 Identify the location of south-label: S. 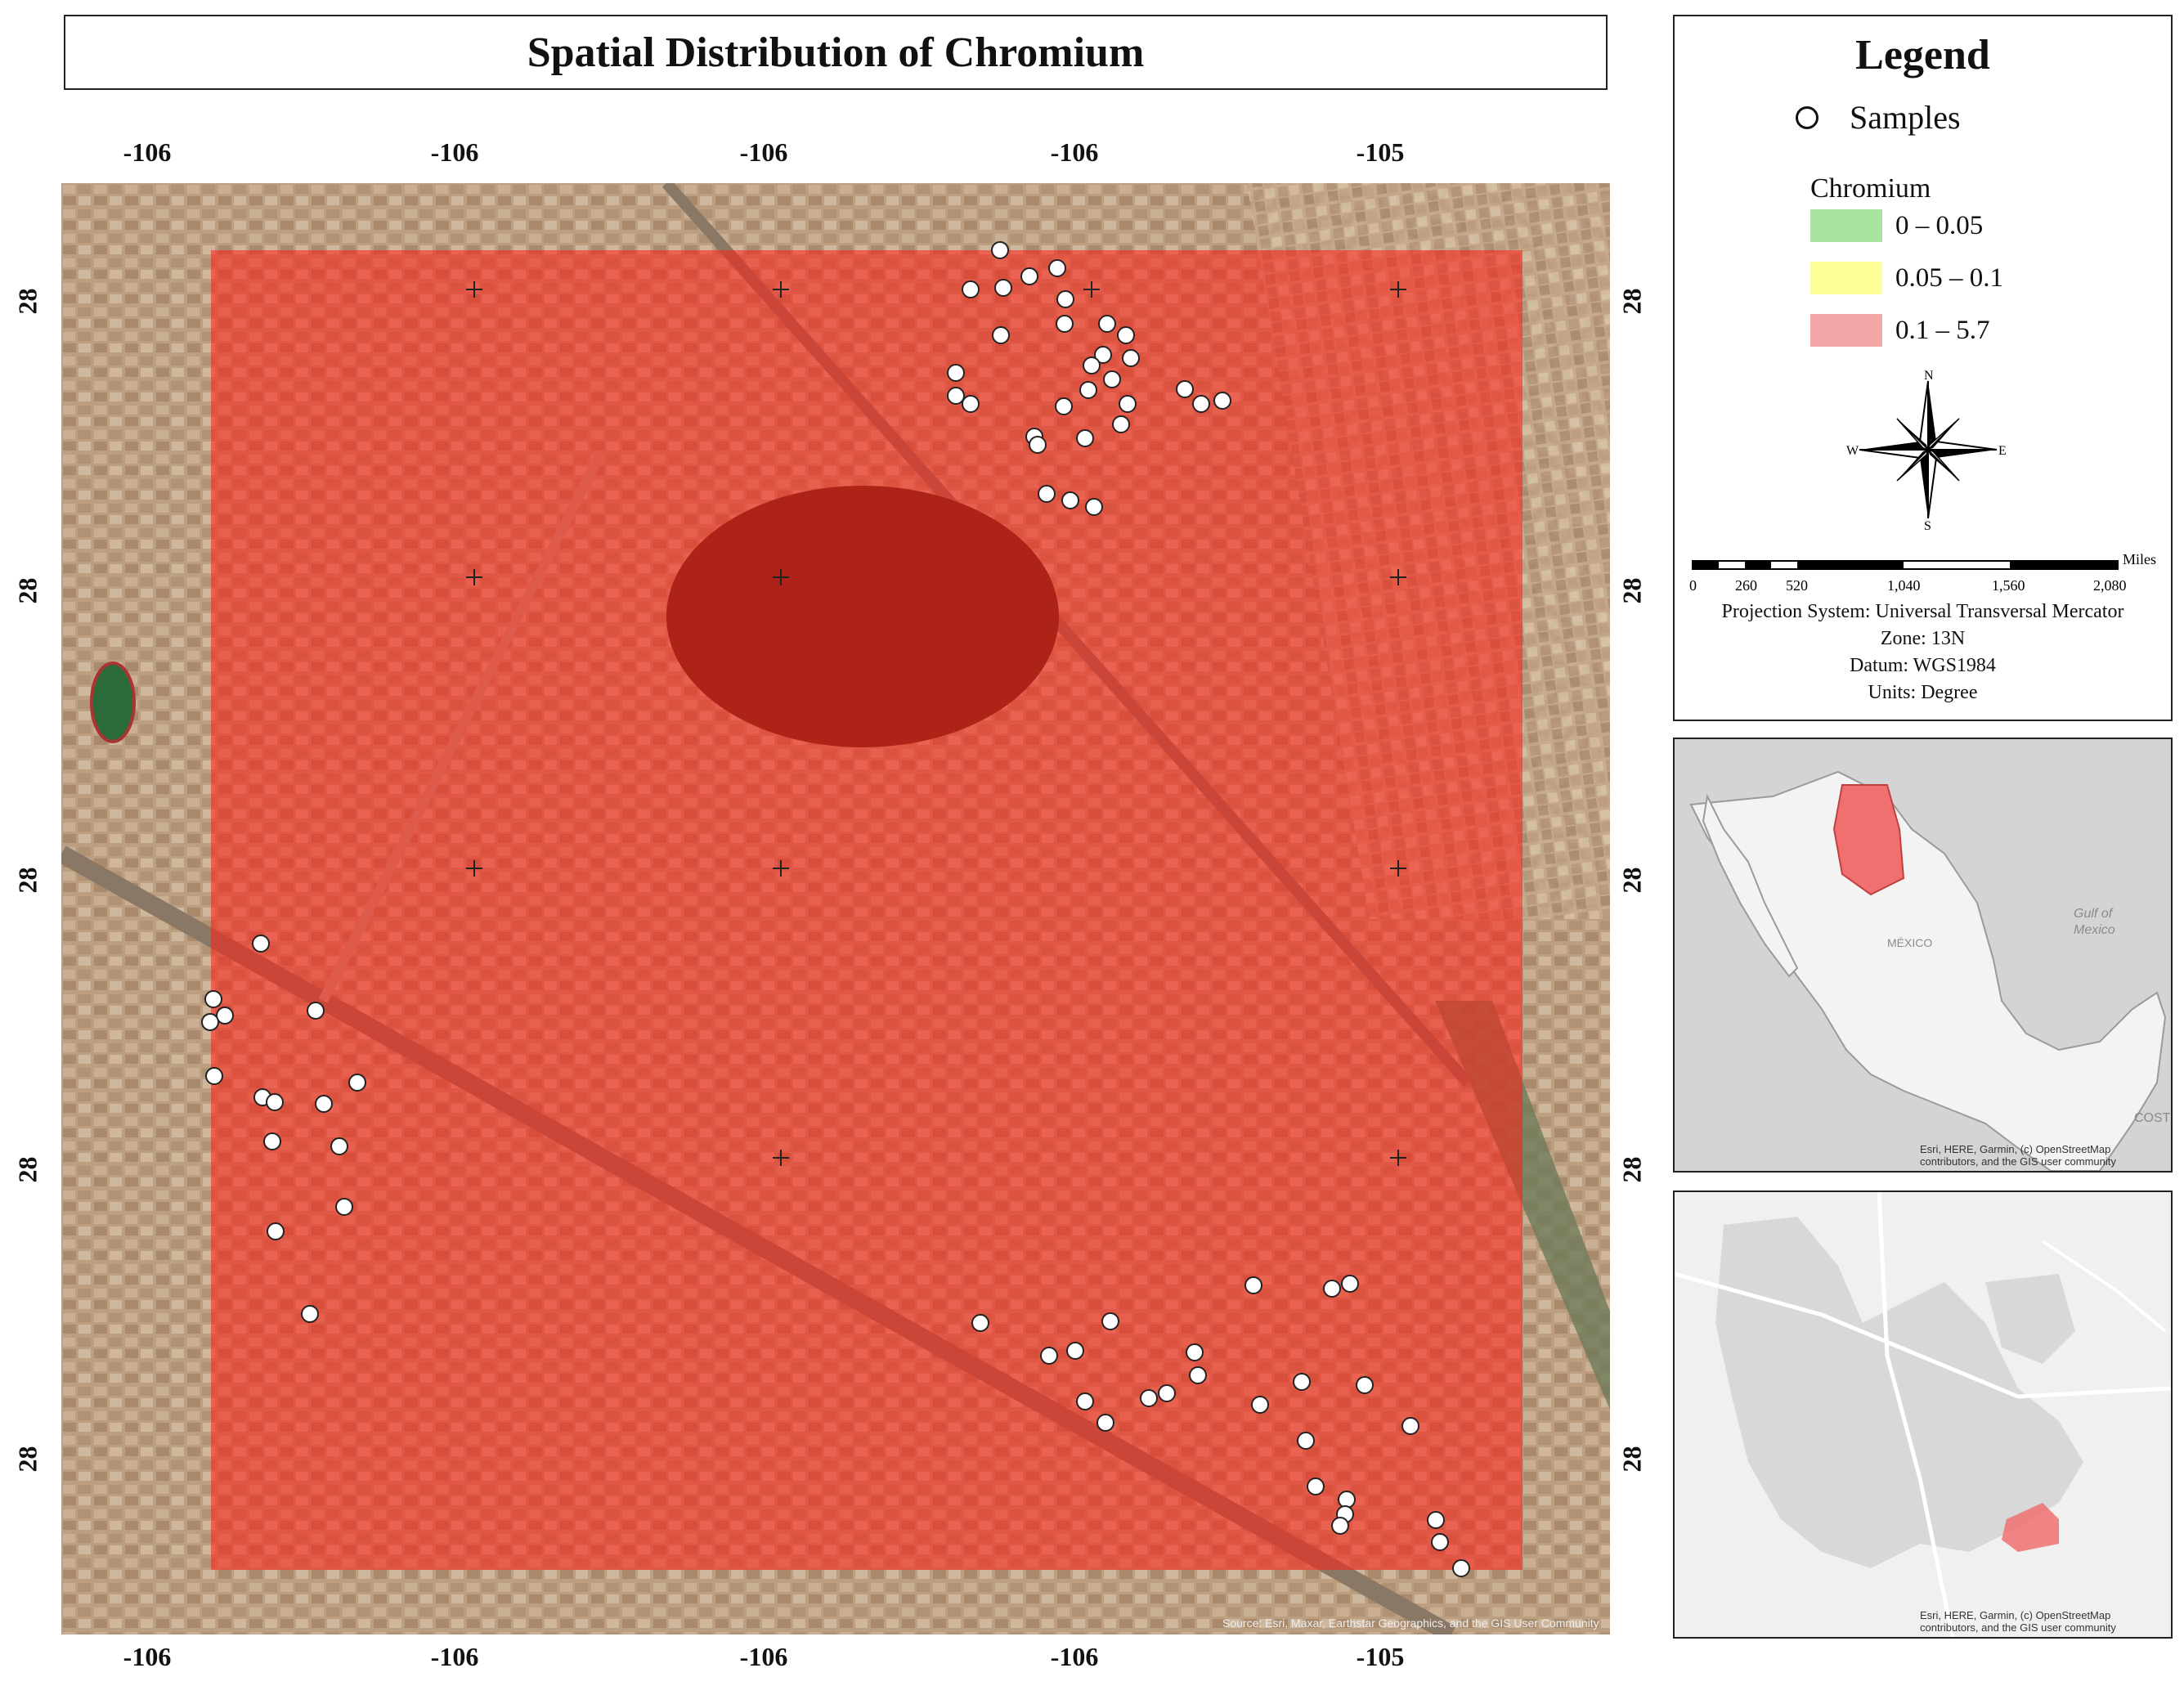
(1928, 525).